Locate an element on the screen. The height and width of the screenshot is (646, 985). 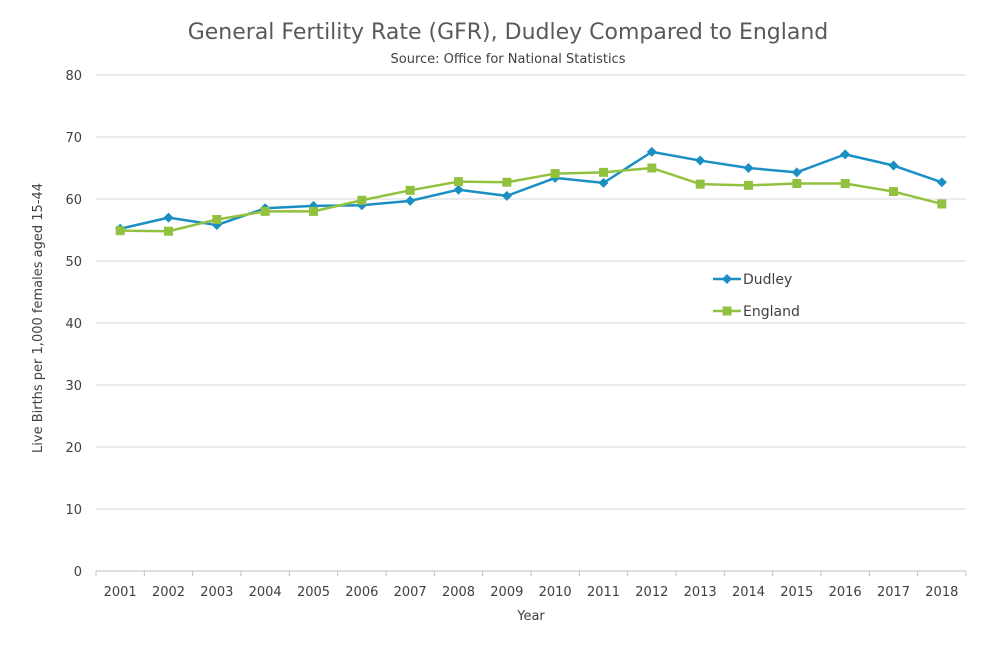
x-tick-label: 2008 is located at coordinates (458, 592).